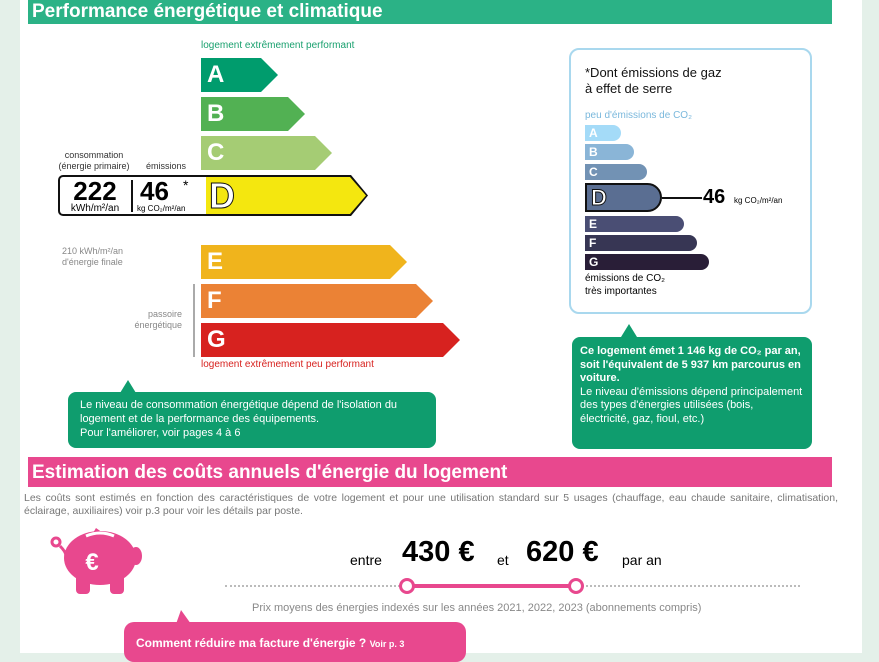 The width and height of the screenshot is (879, 662). I want to click on ges-class-g: G, so click(647, 262).